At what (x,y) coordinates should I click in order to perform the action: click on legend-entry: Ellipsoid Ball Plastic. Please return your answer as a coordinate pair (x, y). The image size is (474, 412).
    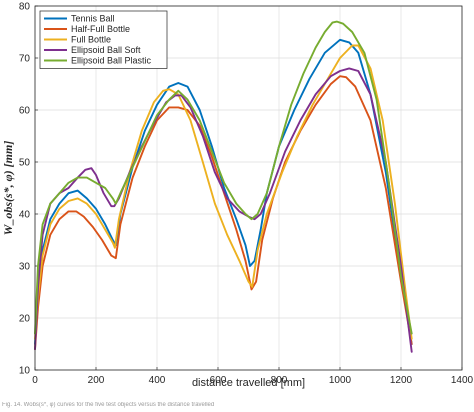
    Looking at the image, I should click on (111, 61).